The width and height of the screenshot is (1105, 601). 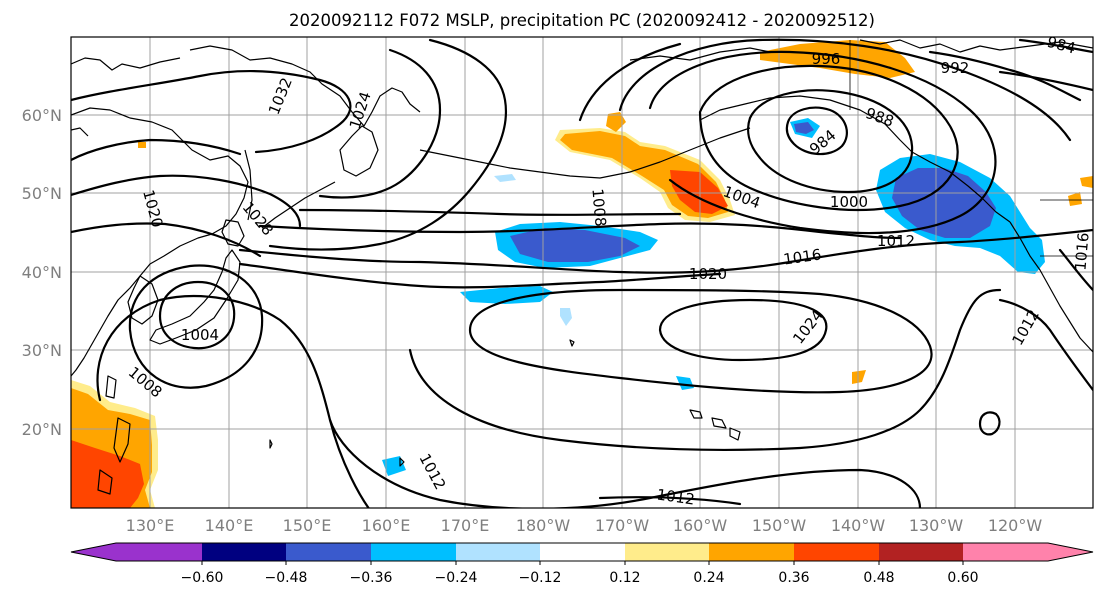 What do you see at coordinates (700, 525) in the screenshot?
I see `lon-label: 160°W` at bounding box center [700, 525].